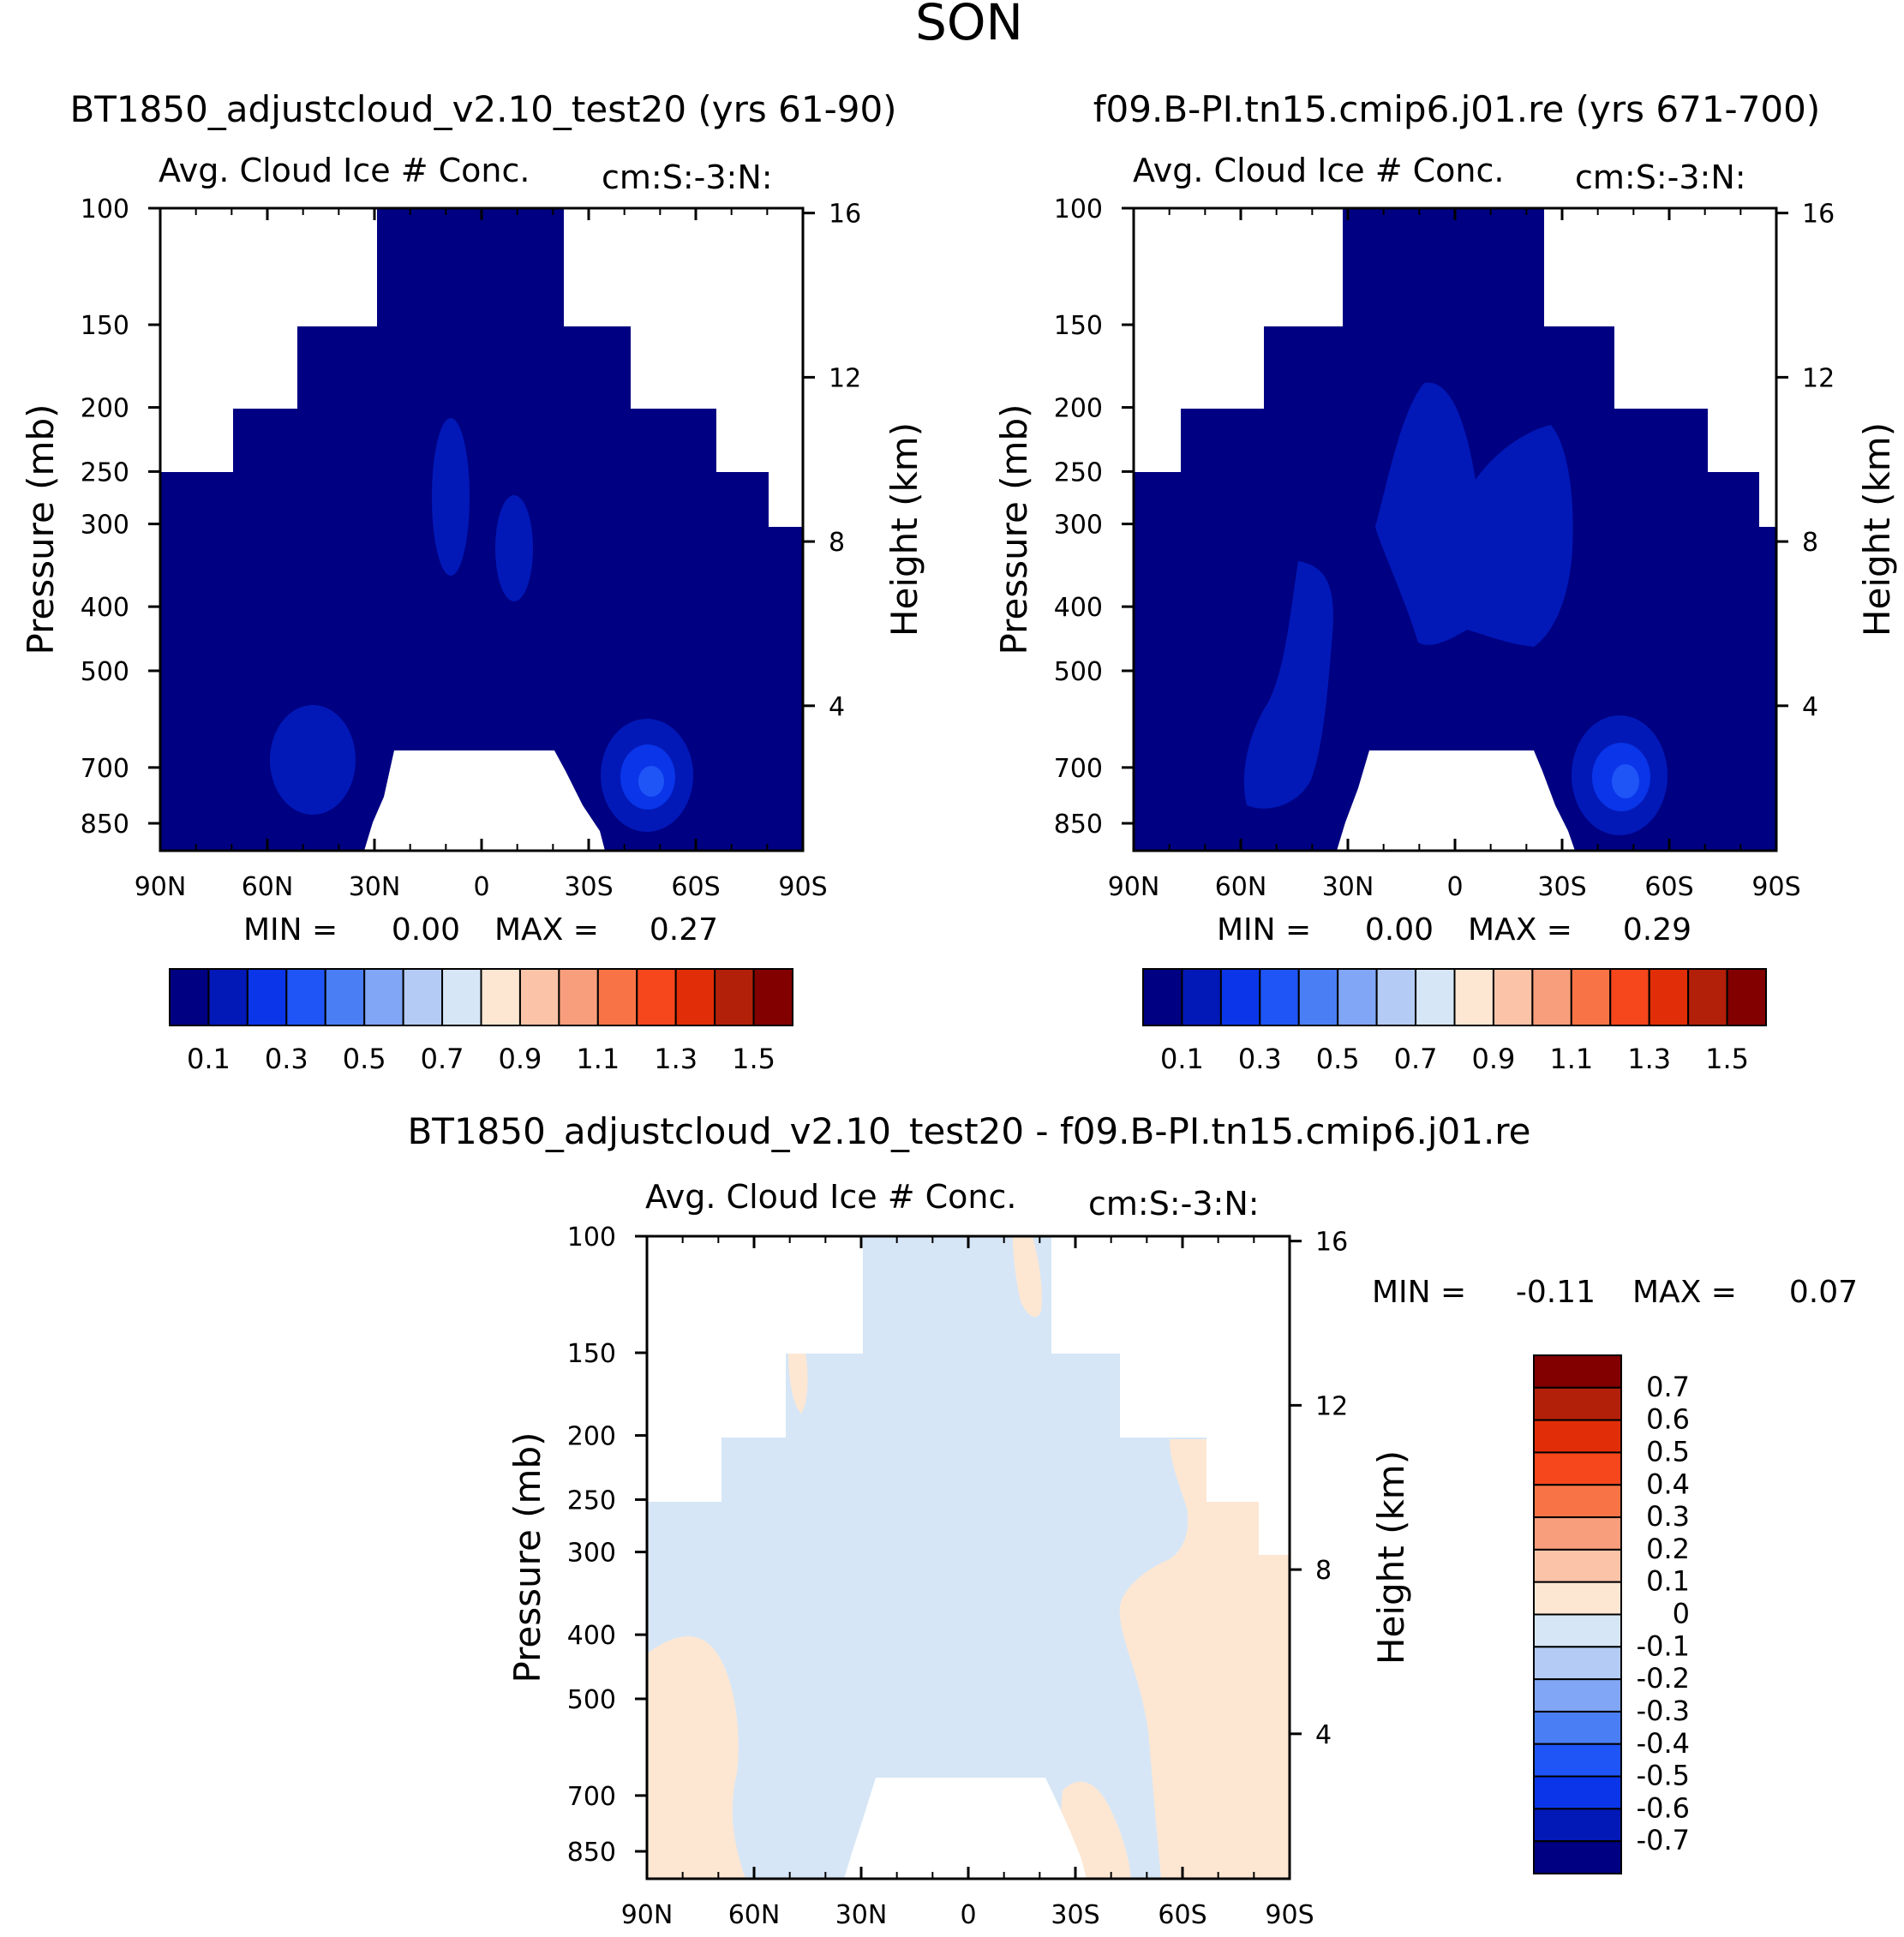  I want to click on y-tick-label: 200, so click(591, 1437).